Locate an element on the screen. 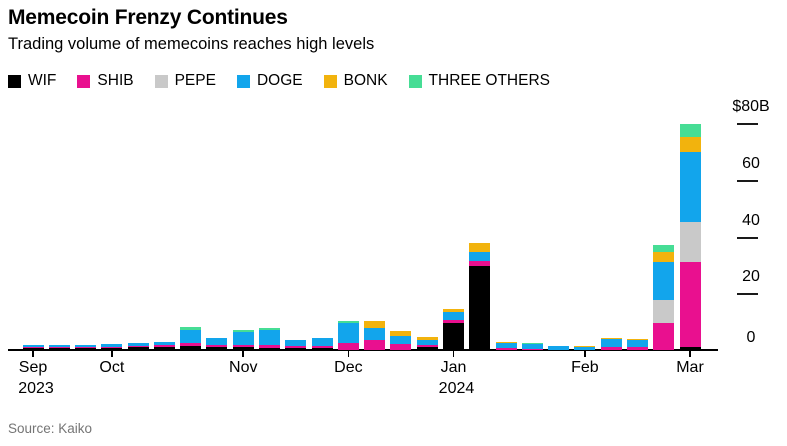 Image resolution: width=787 pixels, height=446 pixels. chart-legend: WIF SHIB PEPE DOGE BONK THREE OTHERS is located at coordinates (279, 81).